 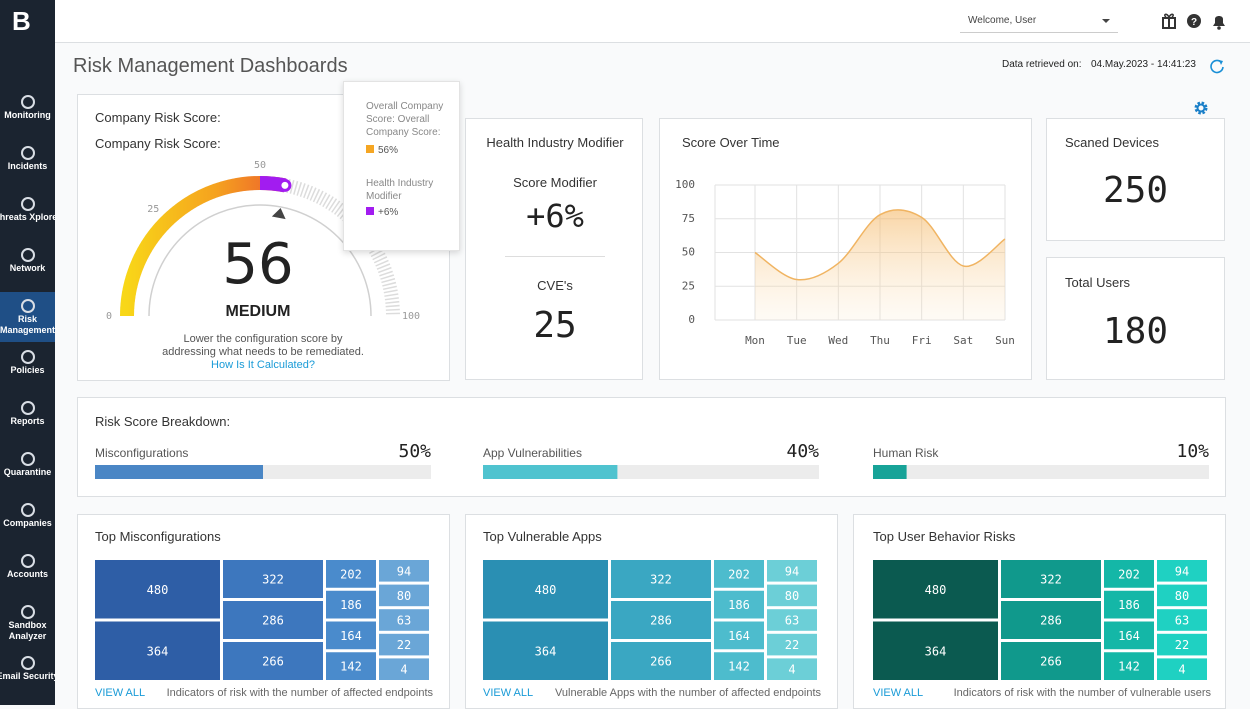 I want to click on nav-label: Incidents, so click(x=27, y=166).